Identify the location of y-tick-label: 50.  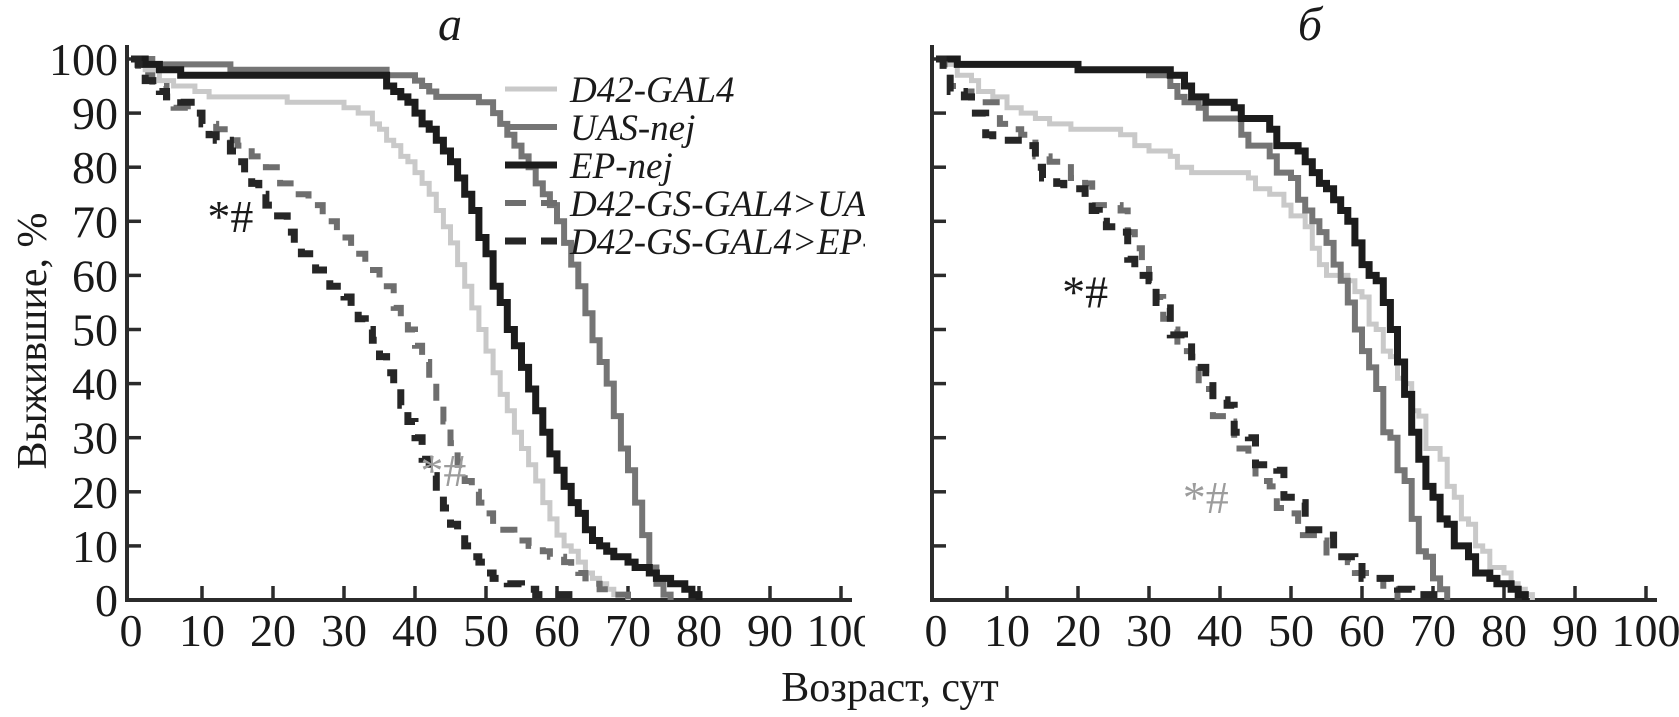
(95, 330).